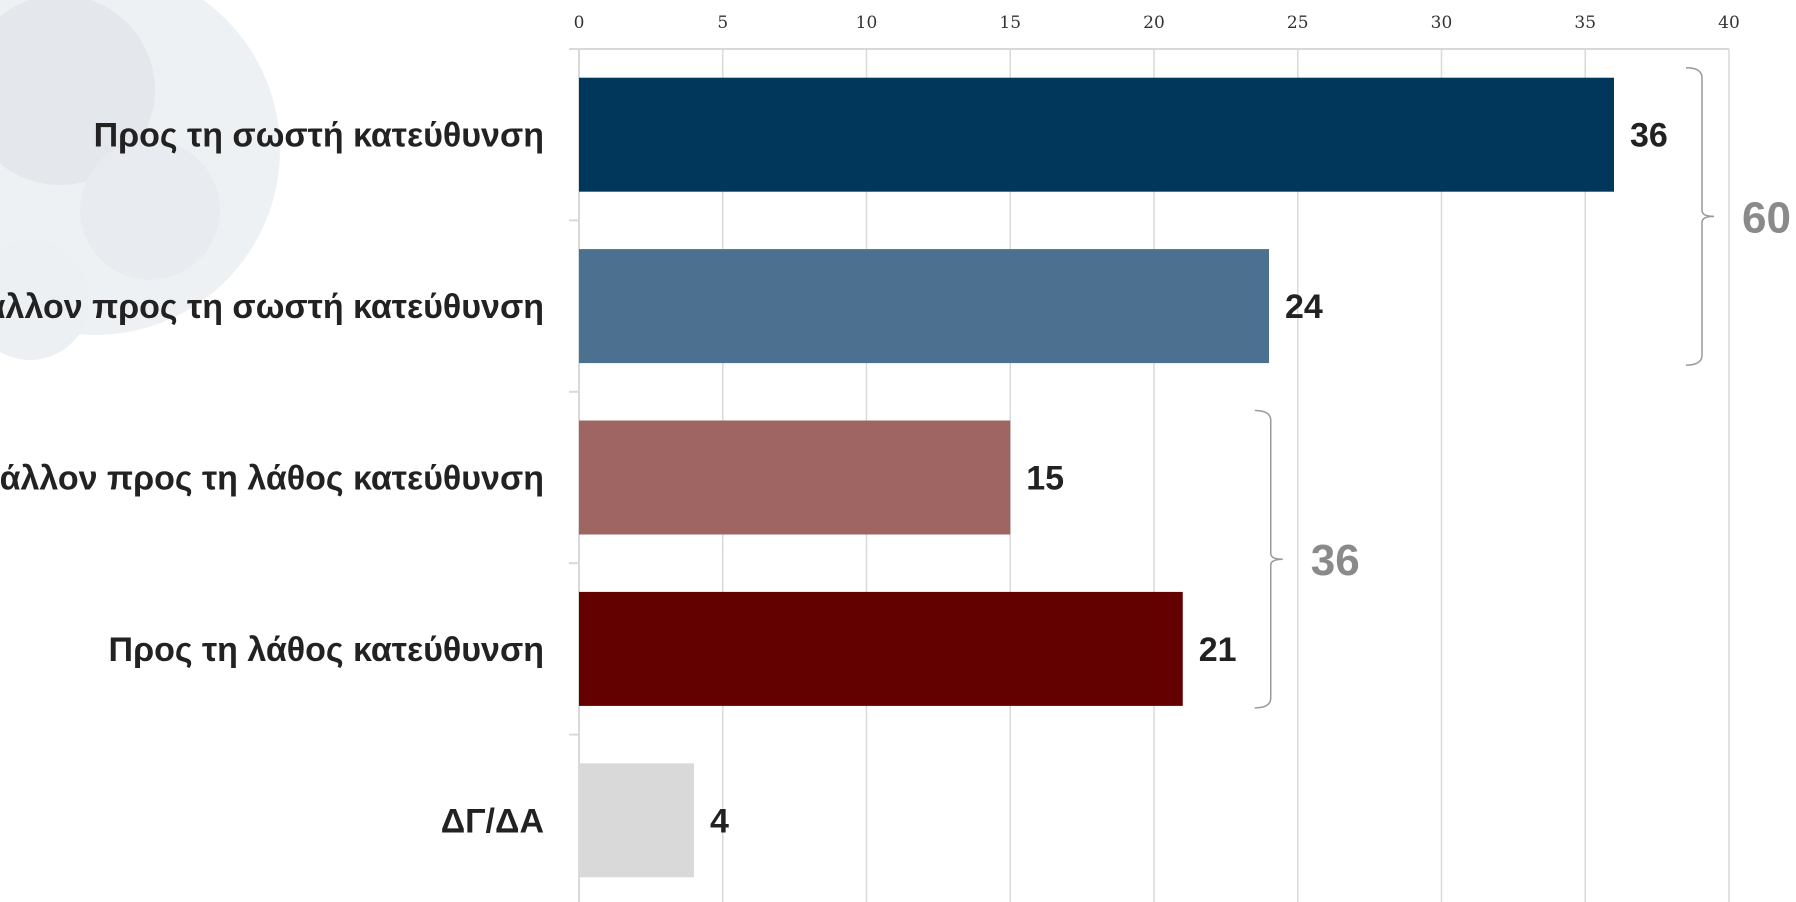 The width and height of the screenshot is (1796, 902). What do you see at coordinates (140, 180) in the screenshot?
I see `virus-watermark-decoration` at bounding box center [140, 180].